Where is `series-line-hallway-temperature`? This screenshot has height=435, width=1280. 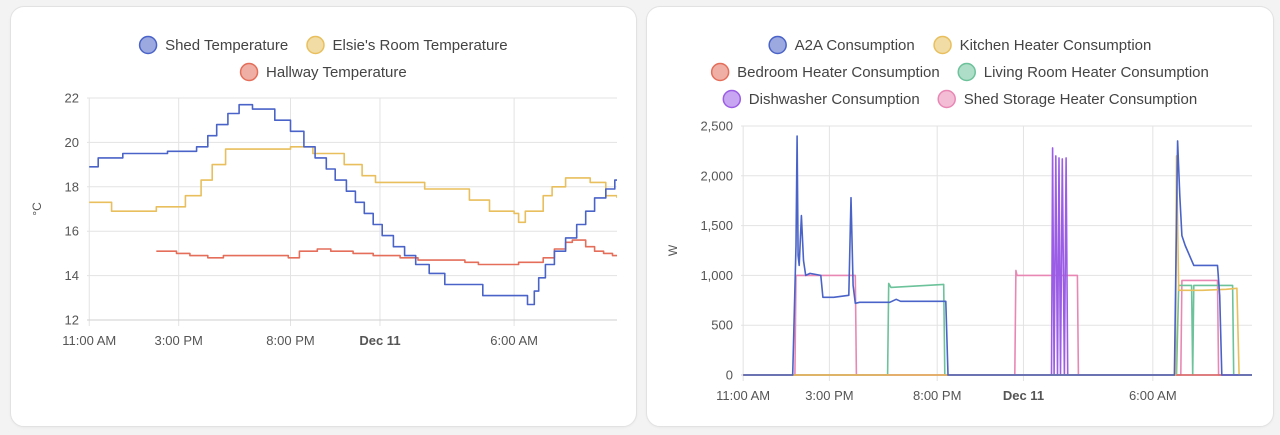
series-line-hallway-temperature is located at coordinates (386, 252).